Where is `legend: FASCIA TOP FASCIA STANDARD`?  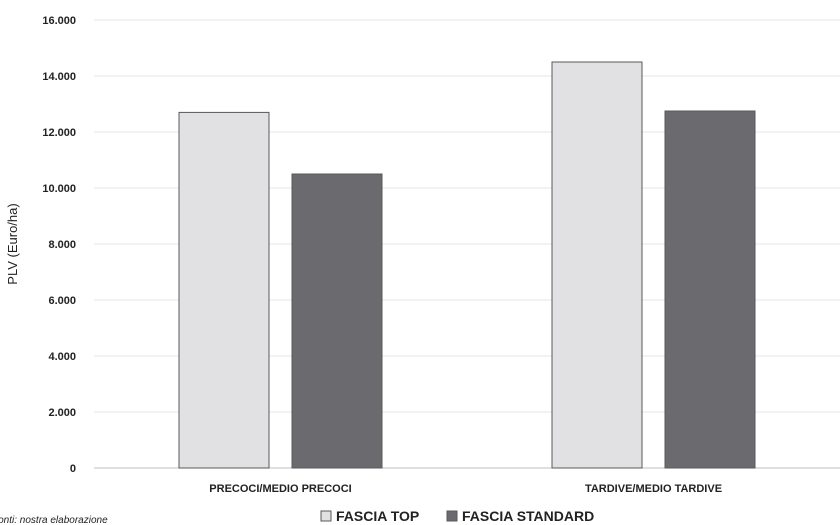 legend: FASCIA TOP FASCIA STANDARD is located at coordinates (457, 516).